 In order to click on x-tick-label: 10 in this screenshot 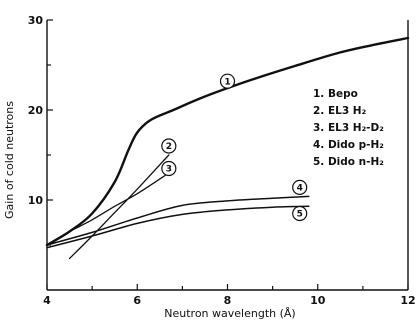, I will do `click(318, 300)`.